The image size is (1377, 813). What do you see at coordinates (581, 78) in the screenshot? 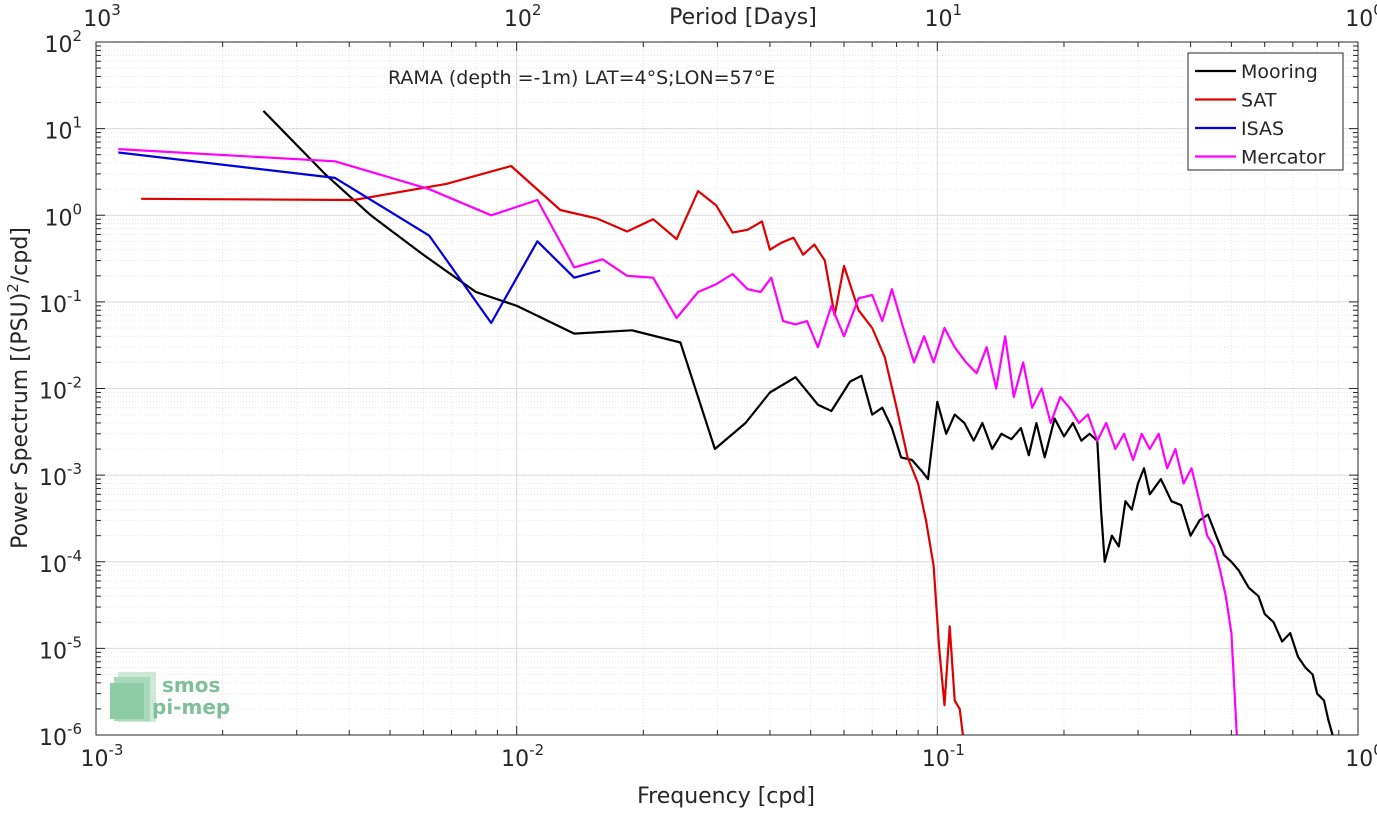
I see `station-annotation: RAMA (depth =-1m) LAT=4°S;LON=57°E` at bounding box center [581, 78].